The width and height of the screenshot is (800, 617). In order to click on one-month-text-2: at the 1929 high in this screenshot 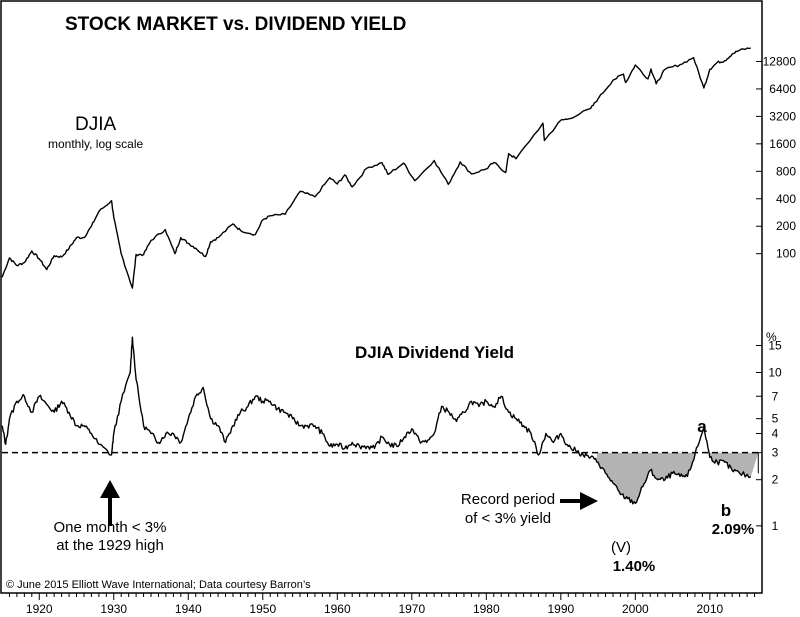, I will do `click(110, 545)`.